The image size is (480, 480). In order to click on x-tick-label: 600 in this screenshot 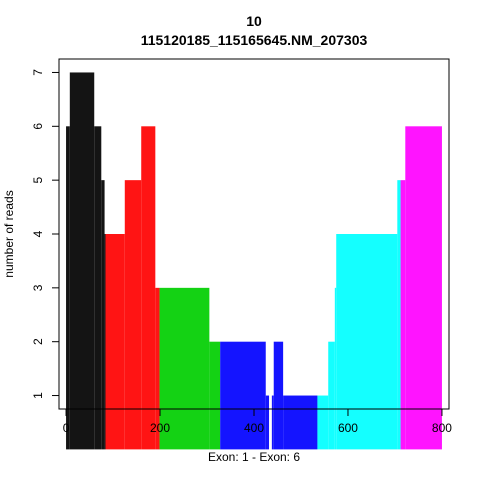, I will do `click(348, 428)`.